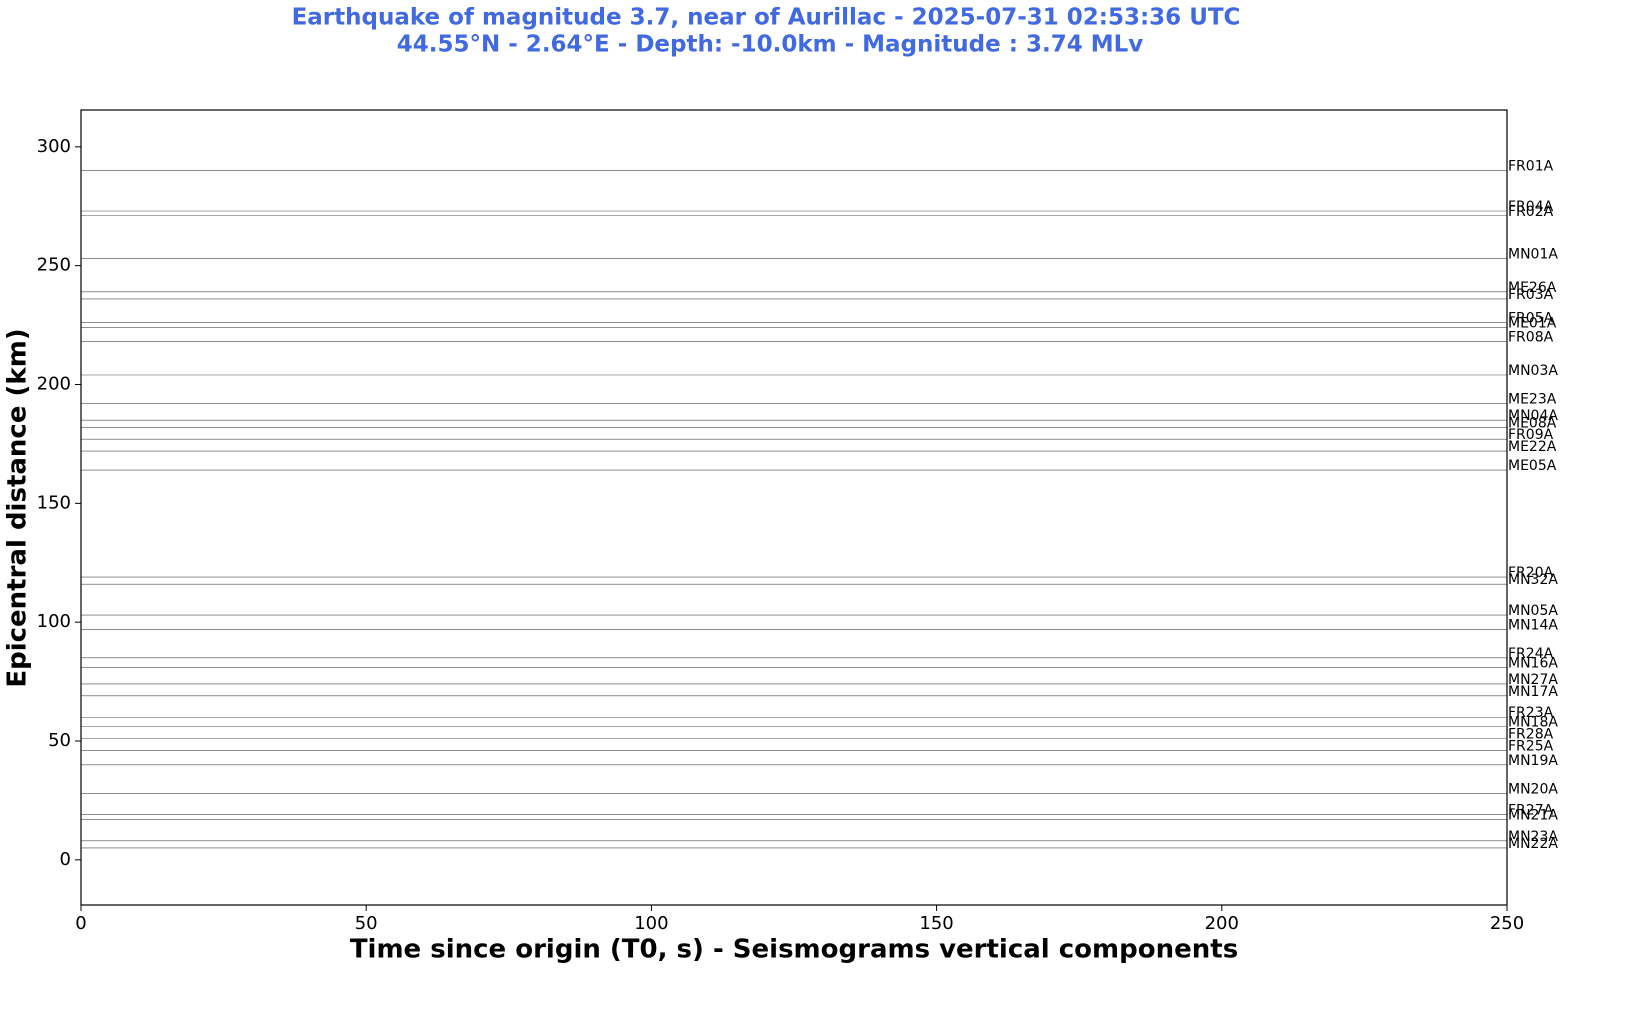  I want to click on station-label: FR20A, so click(1531, 573).